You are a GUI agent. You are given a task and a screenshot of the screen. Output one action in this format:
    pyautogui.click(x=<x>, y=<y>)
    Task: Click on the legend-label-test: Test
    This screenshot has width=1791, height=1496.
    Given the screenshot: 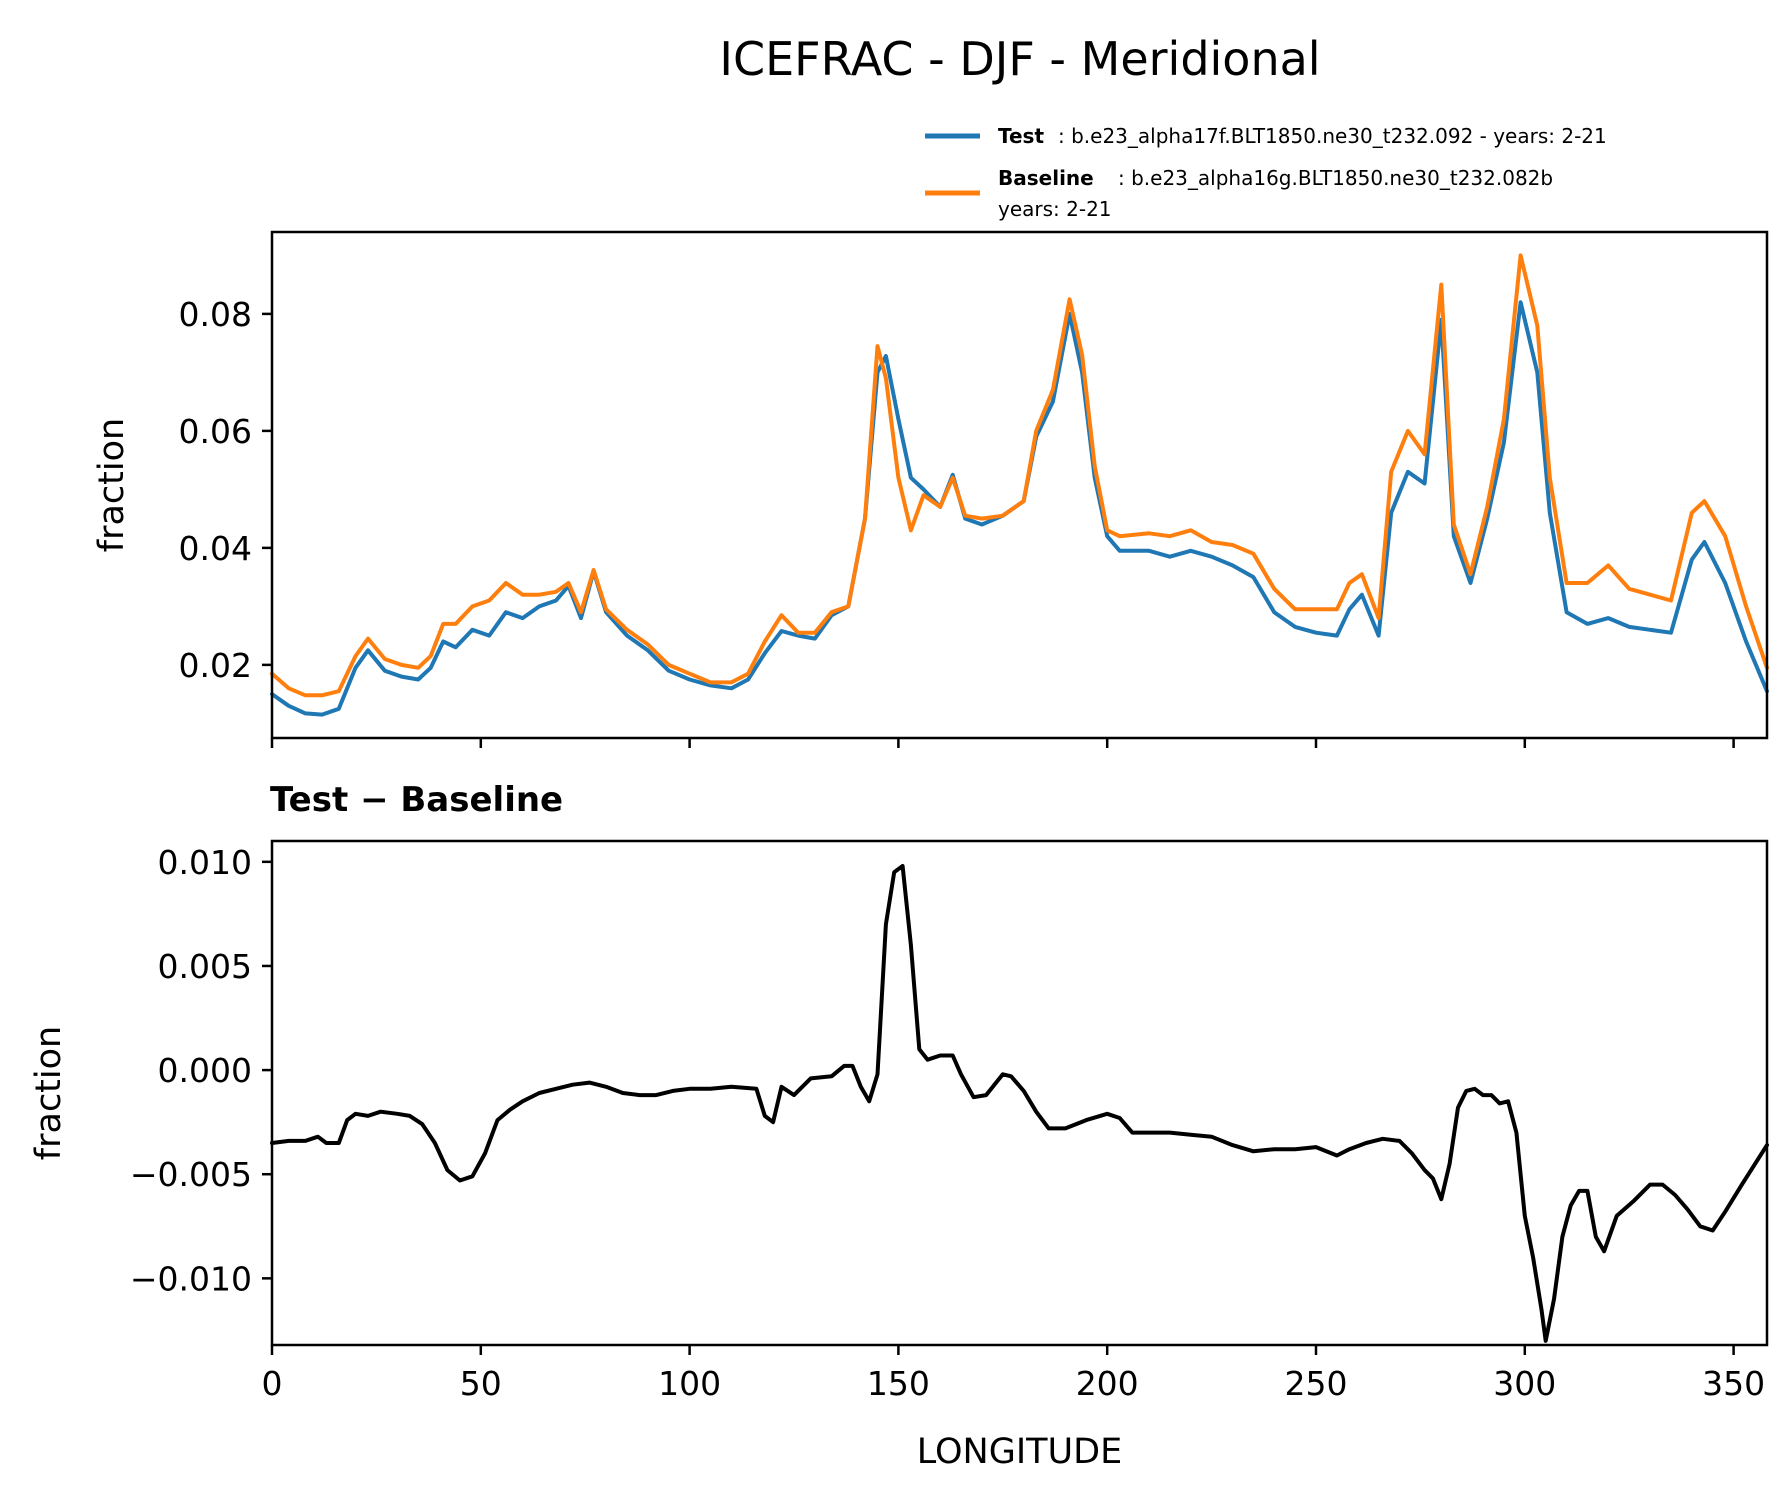 What is the action you would take?
    pyautogui.click(x=1021, y=136)
    